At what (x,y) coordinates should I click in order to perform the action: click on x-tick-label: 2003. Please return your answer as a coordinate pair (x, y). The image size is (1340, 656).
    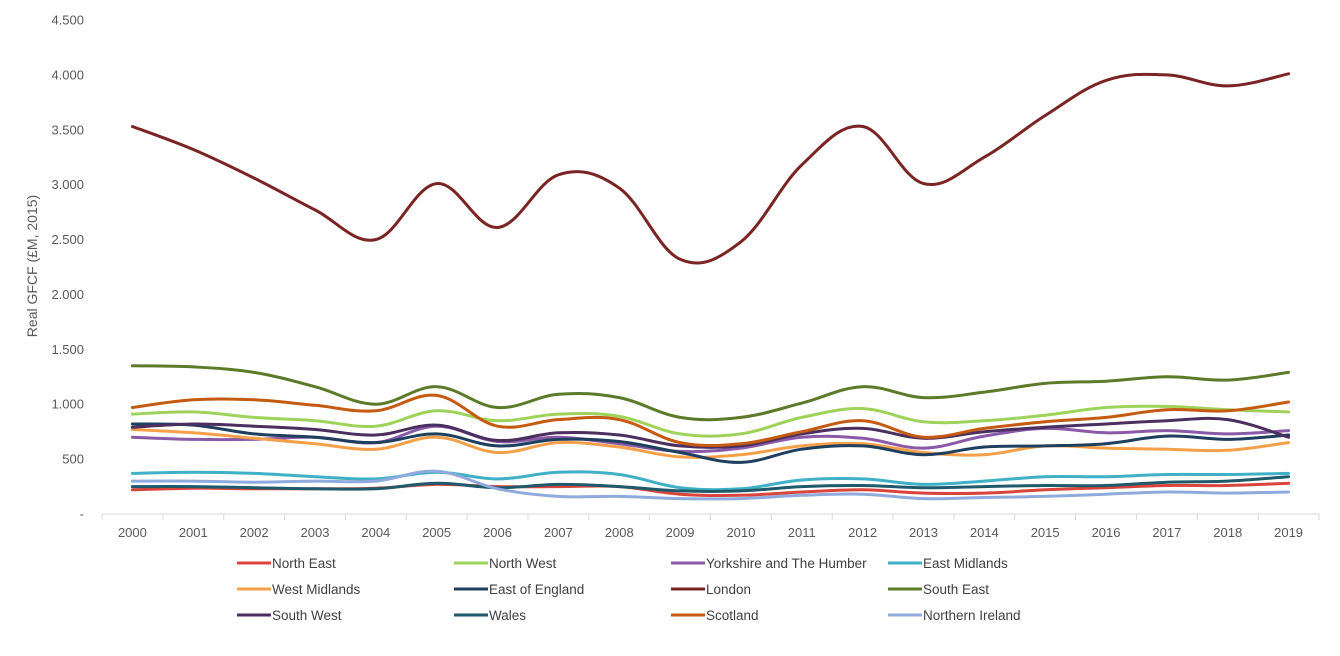
    Looking at the image, I should click on (315, 532).